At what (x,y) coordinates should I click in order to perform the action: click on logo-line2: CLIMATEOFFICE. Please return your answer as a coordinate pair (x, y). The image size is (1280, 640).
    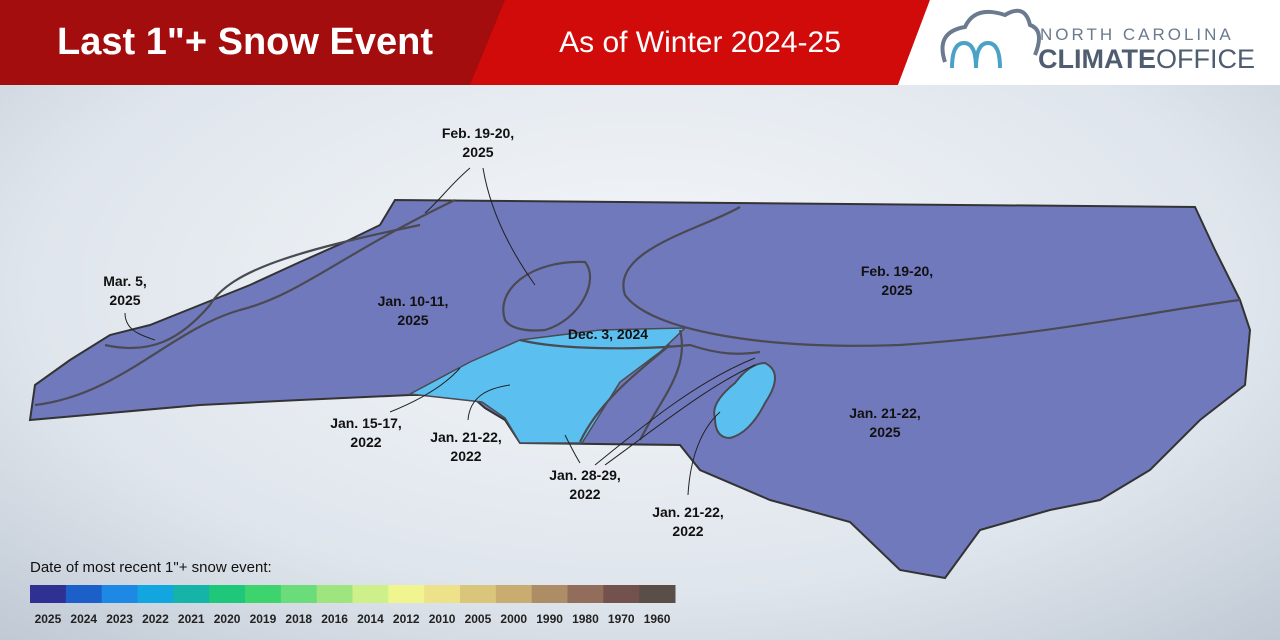
    Looking at the image, I should click on (1146, 59).